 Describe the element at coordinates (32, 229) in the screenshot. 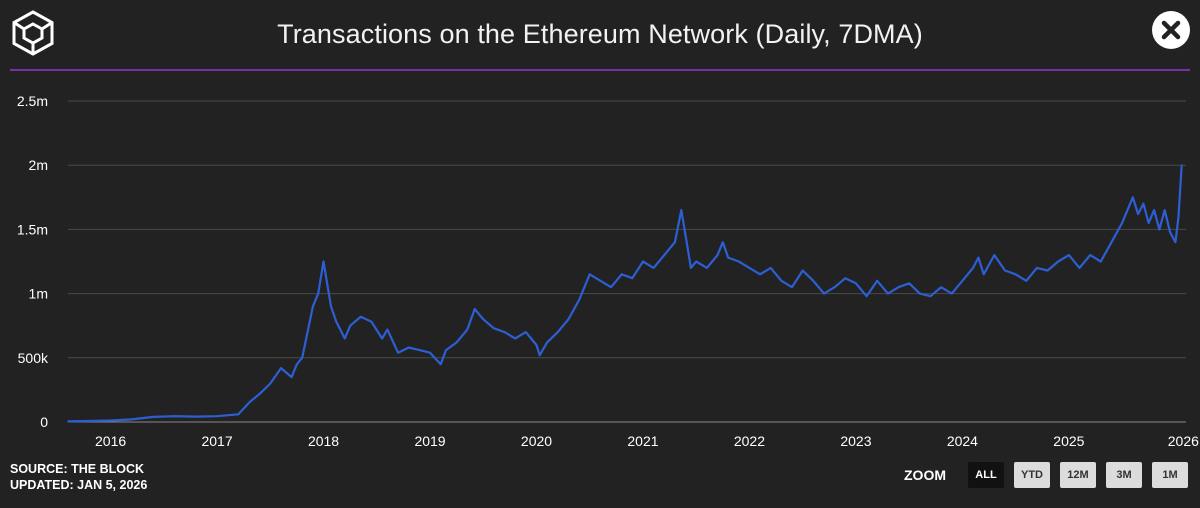

I see `y-tick-label: 1.5m` at that location.